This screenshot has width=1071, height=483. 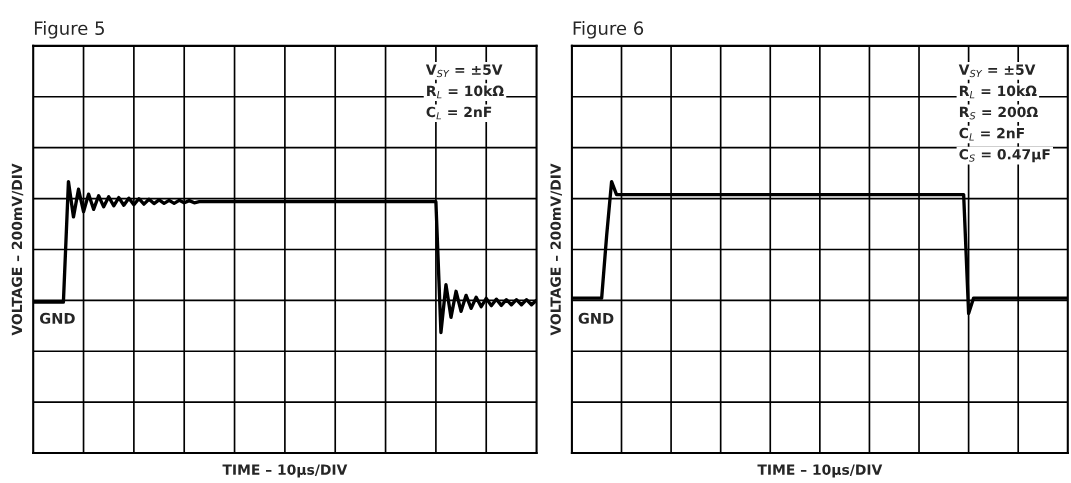 What do you see at coordinates (608, 30) in the screenshot?
I see `chart-title: Figure 6` at bounding box center [608, 30].